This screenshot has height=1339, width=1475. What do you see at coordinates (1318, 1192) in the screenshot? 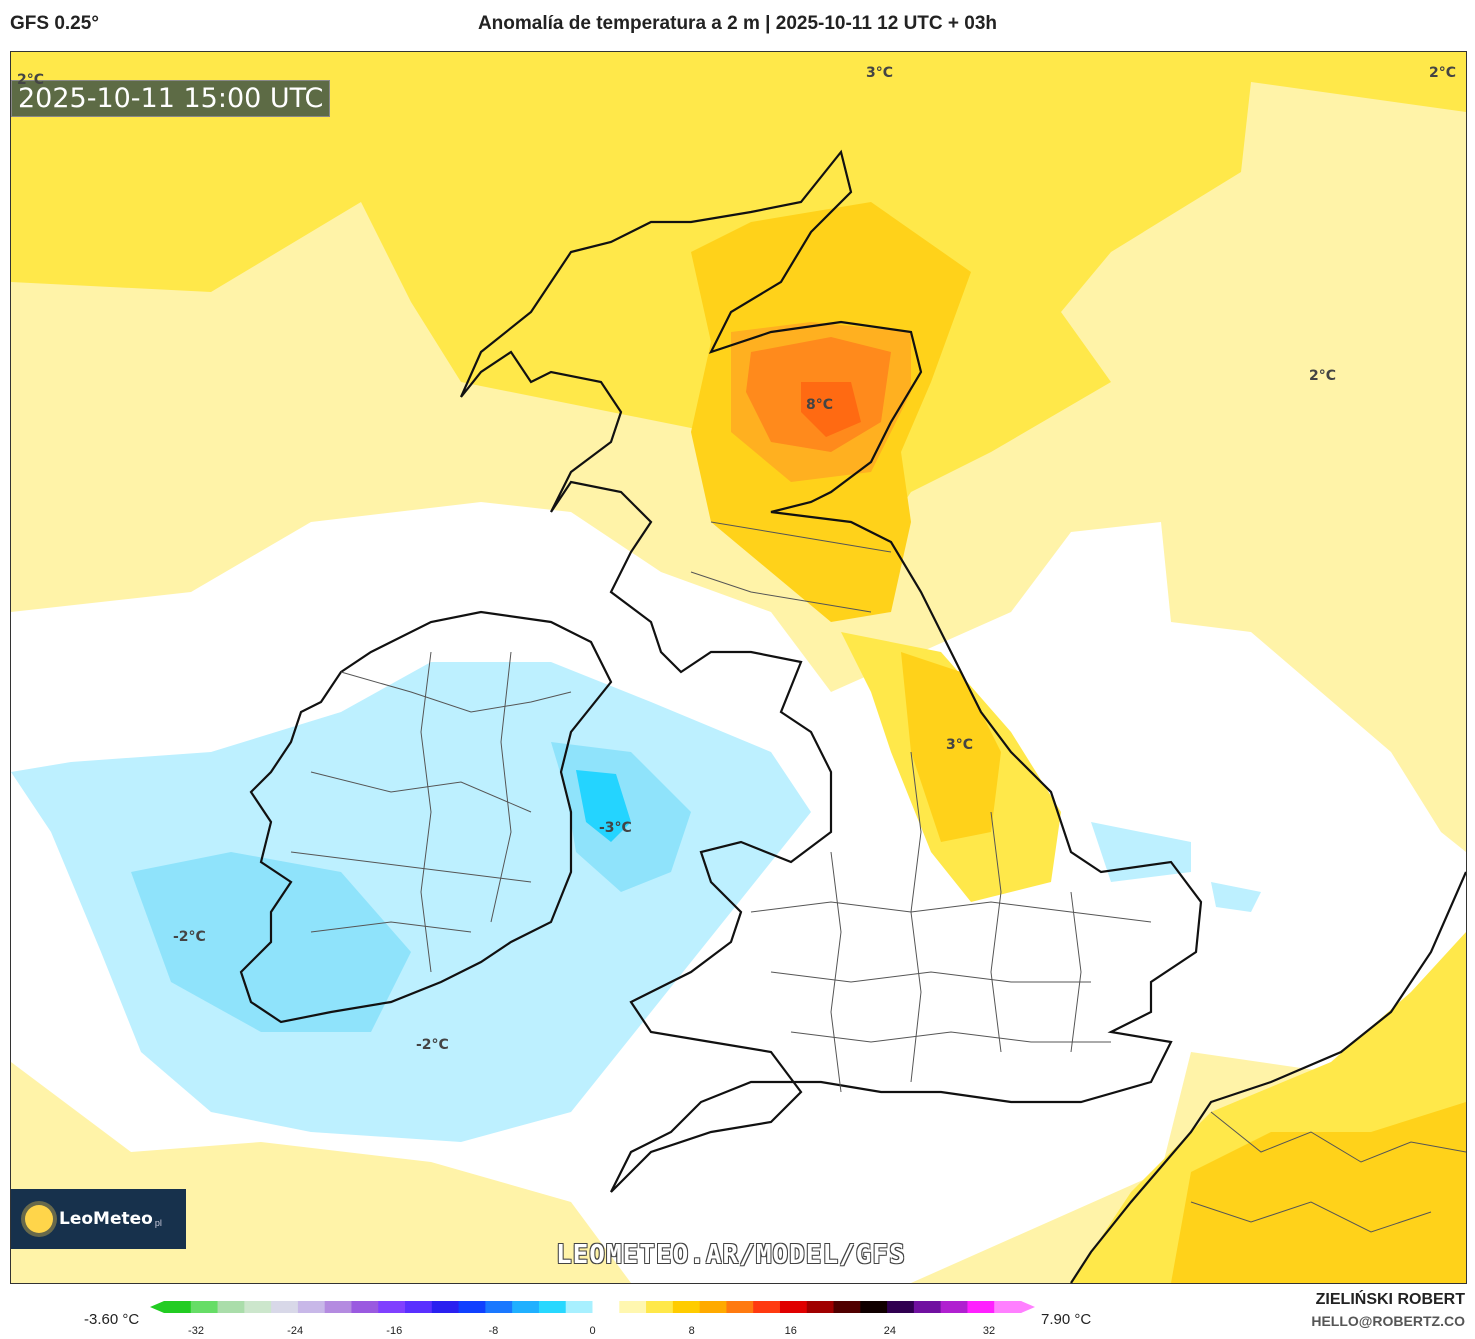
I see `warmer-continent-core` at bounding box center [1318, 1192].